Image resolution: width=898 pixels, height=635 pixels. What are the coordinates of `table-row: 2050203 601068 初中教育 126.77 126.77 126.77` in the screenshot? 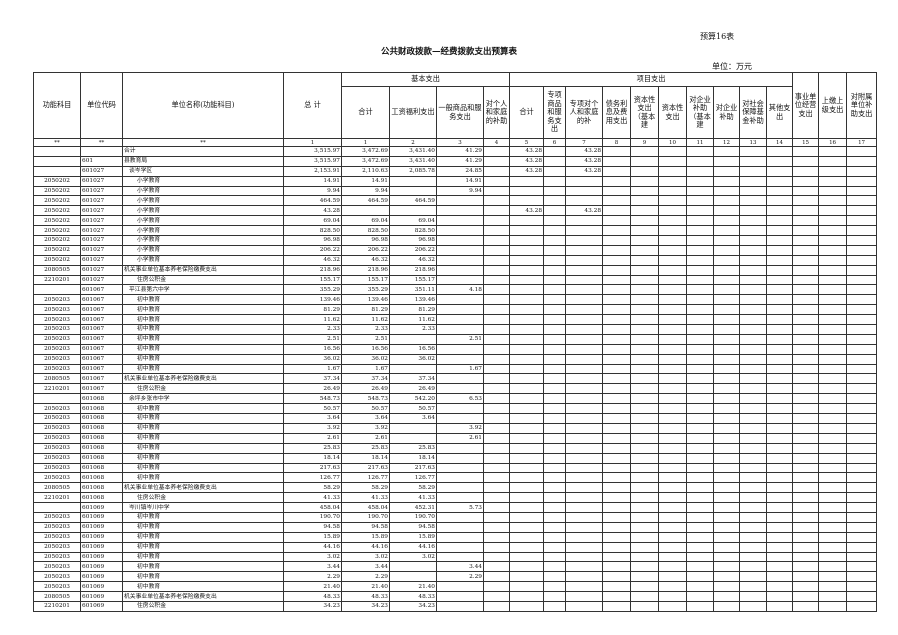 It's located at (455, 478).